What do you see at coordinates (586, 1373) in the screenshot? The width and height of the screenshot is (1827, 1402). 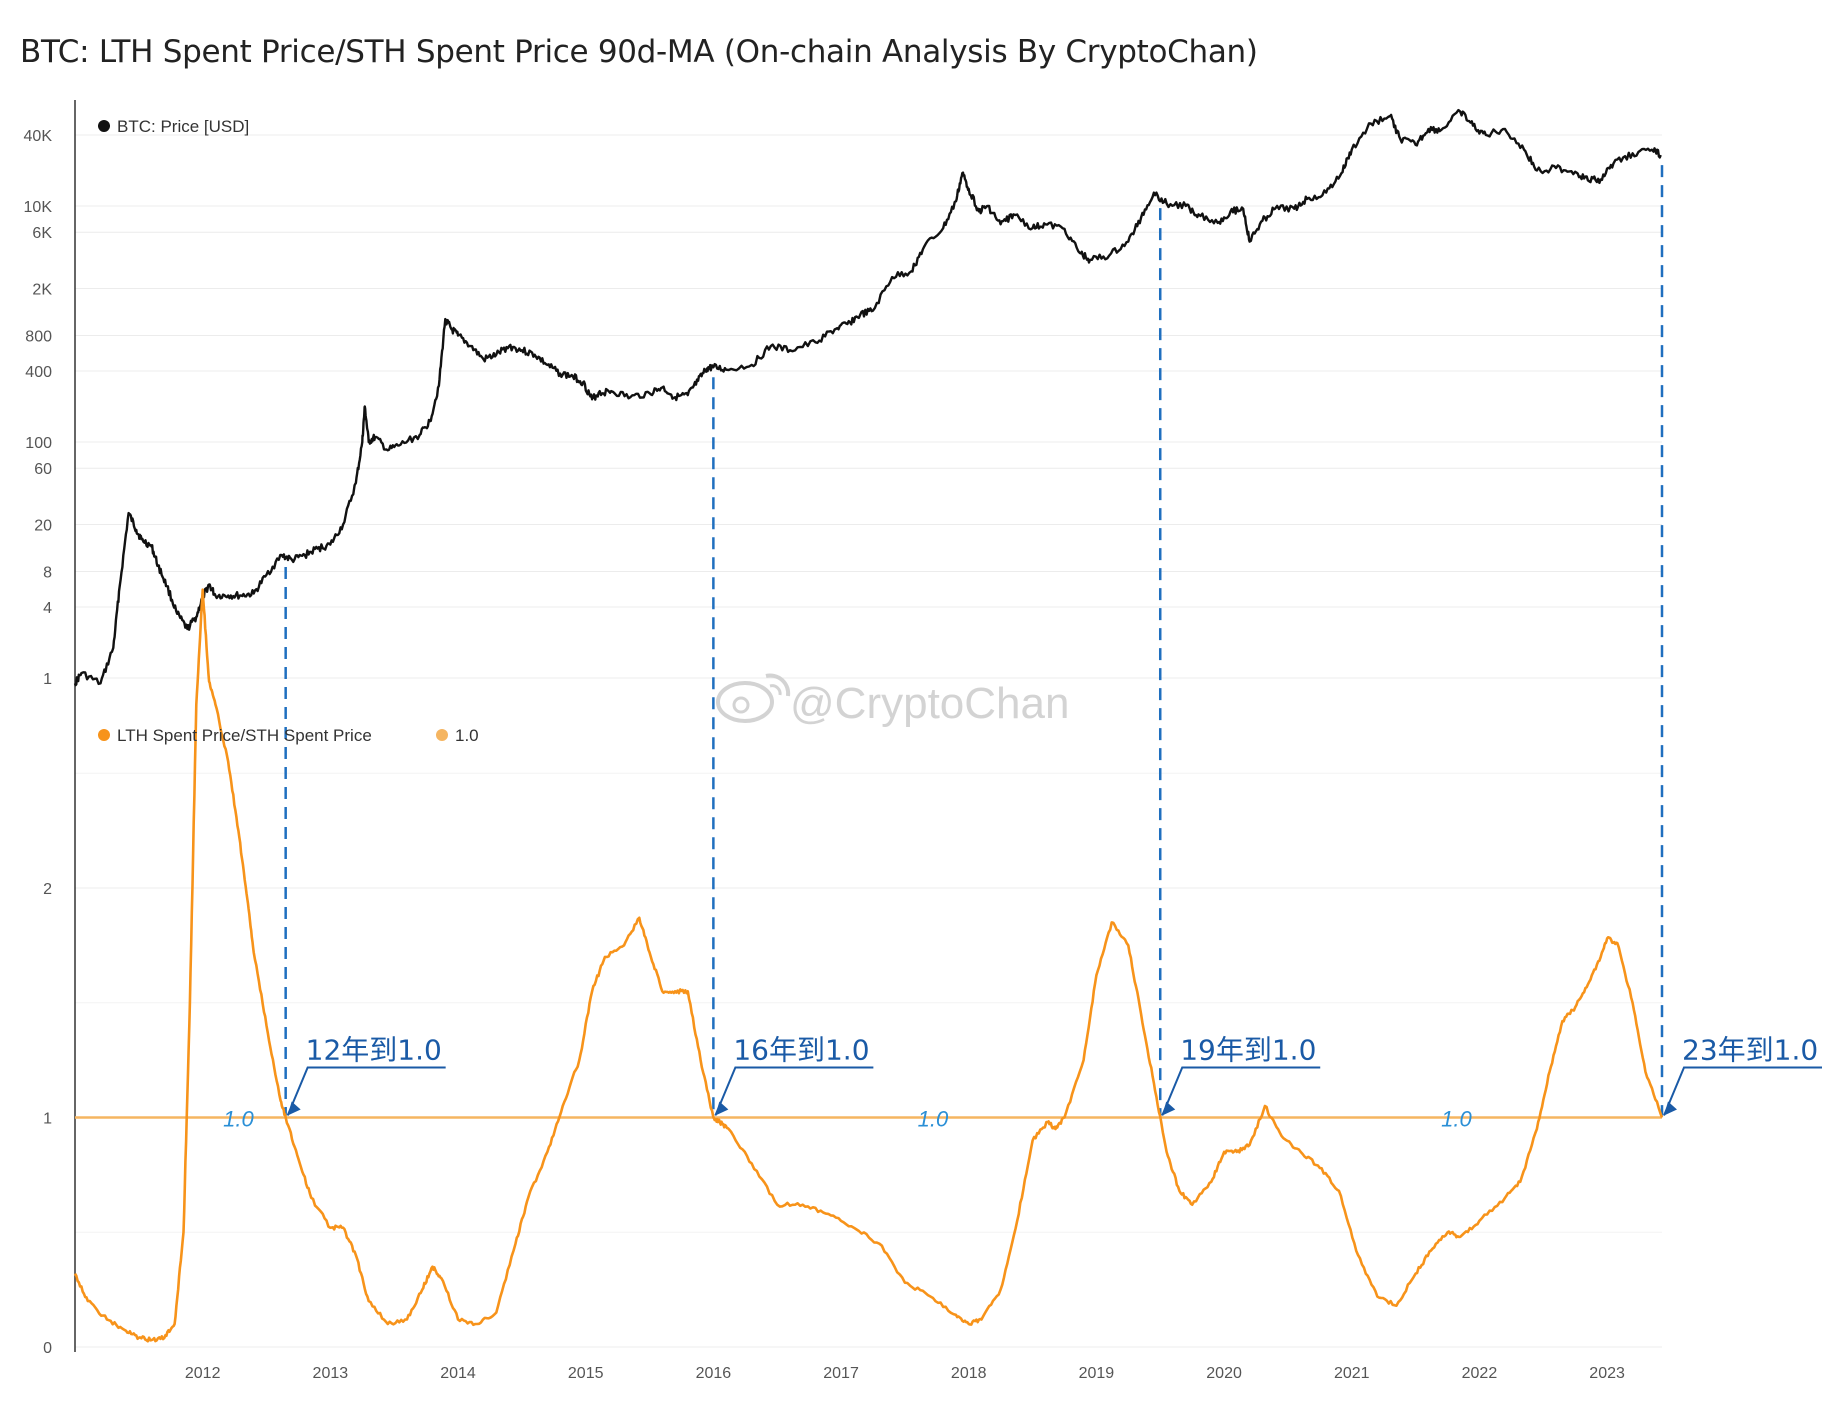 I see `x-tick-label: 2015` at bounding box center [586, 1373].